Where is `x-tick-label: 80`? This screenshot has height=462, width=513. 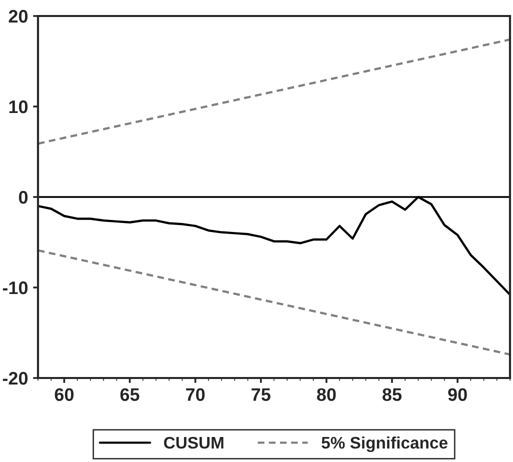 x-tick-label: 80 is located at coordinates (326, 394).